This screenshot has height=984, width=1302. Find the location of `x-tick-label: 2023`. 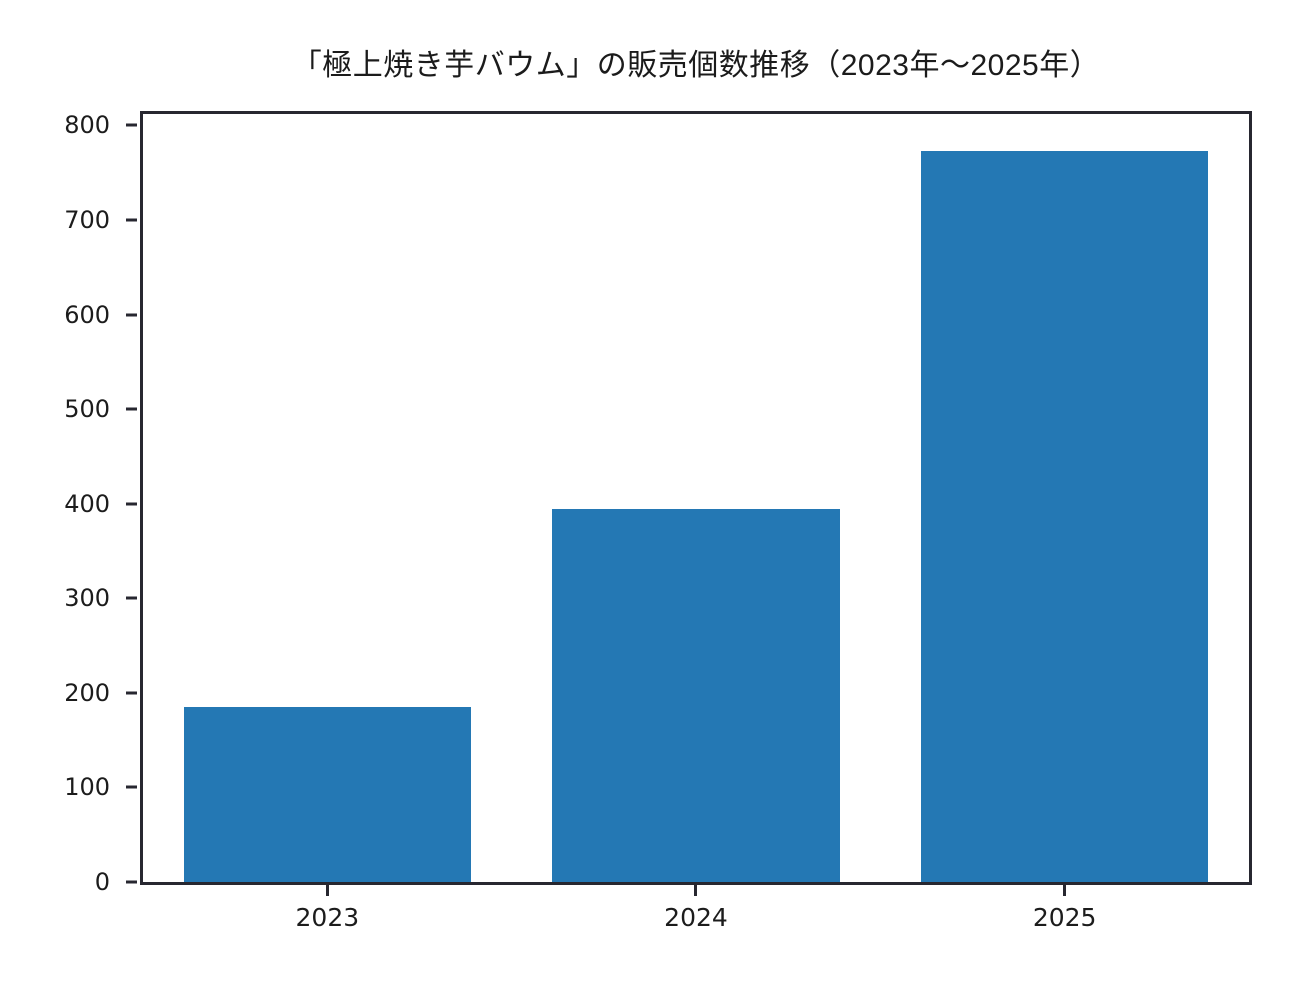

x-tick-label: 2023 is located at coordinates (327, 917).